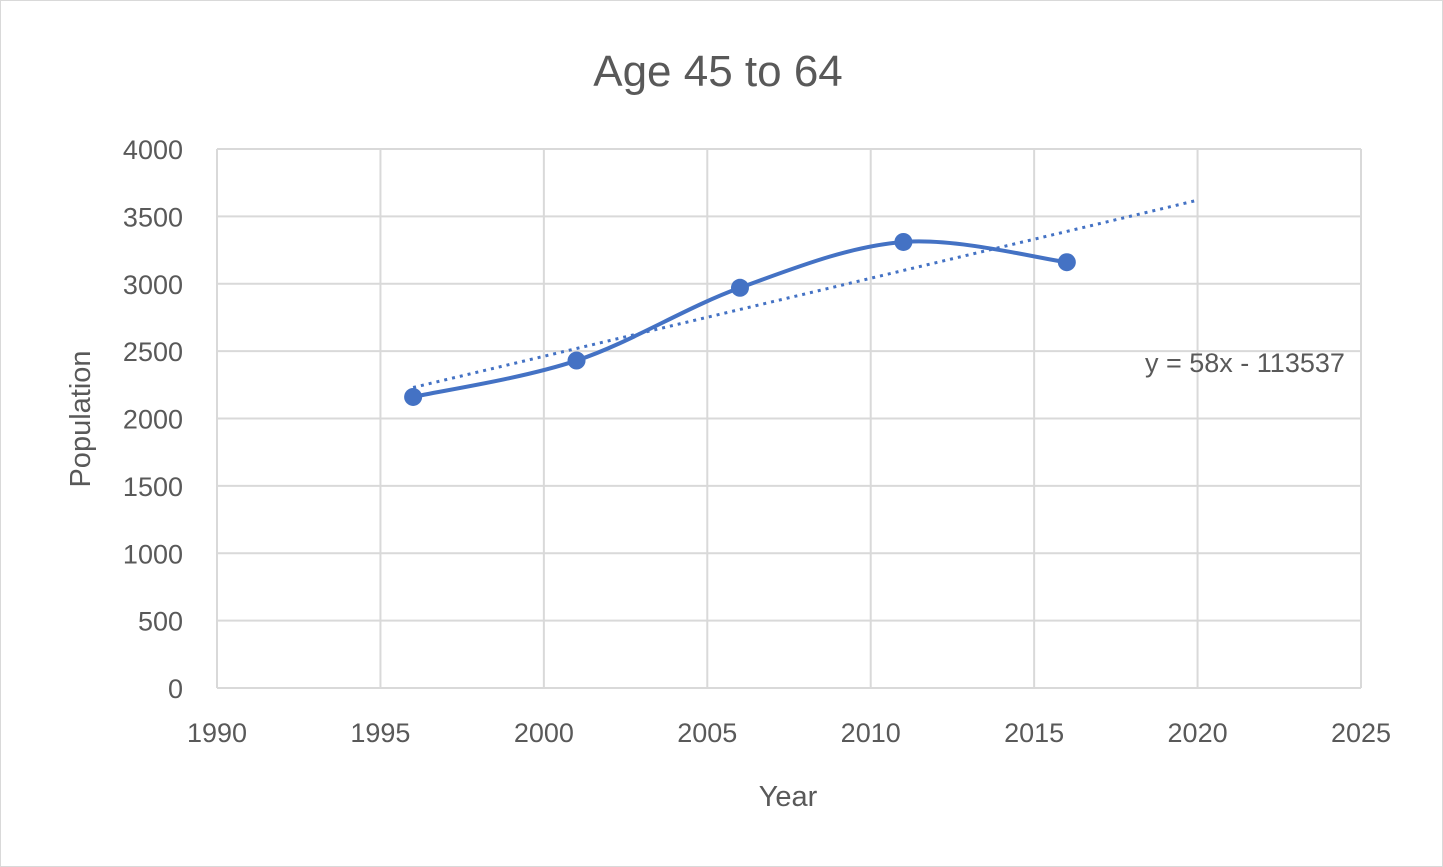 The image size is (1443, 867). Describe the element at coordinates (544, 733) in the screenshot. I see `x-tick-label: 2000` at that location.